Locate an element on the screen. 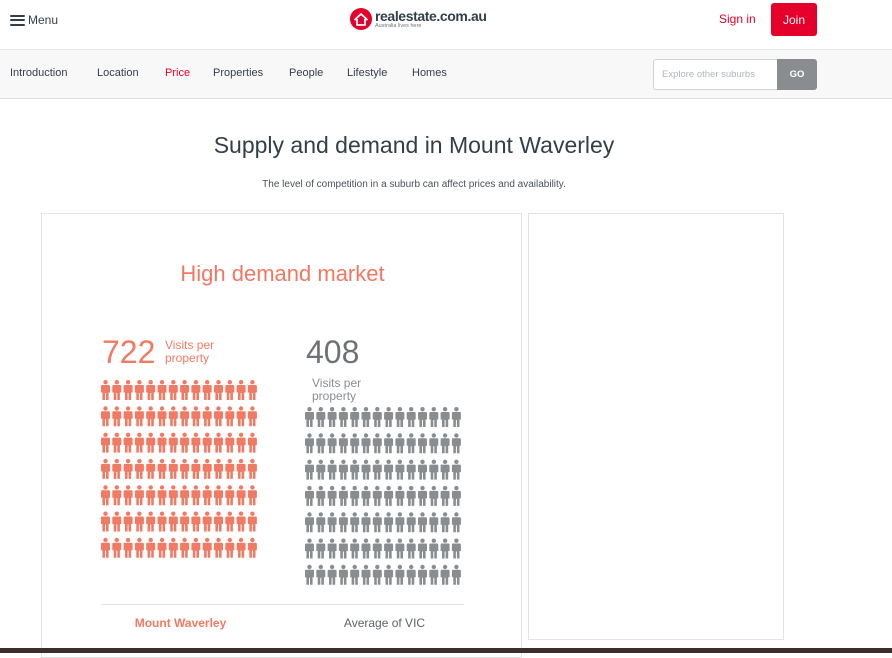  tab-lifestyle: Lifestyle is located at coordinates (367, 73).